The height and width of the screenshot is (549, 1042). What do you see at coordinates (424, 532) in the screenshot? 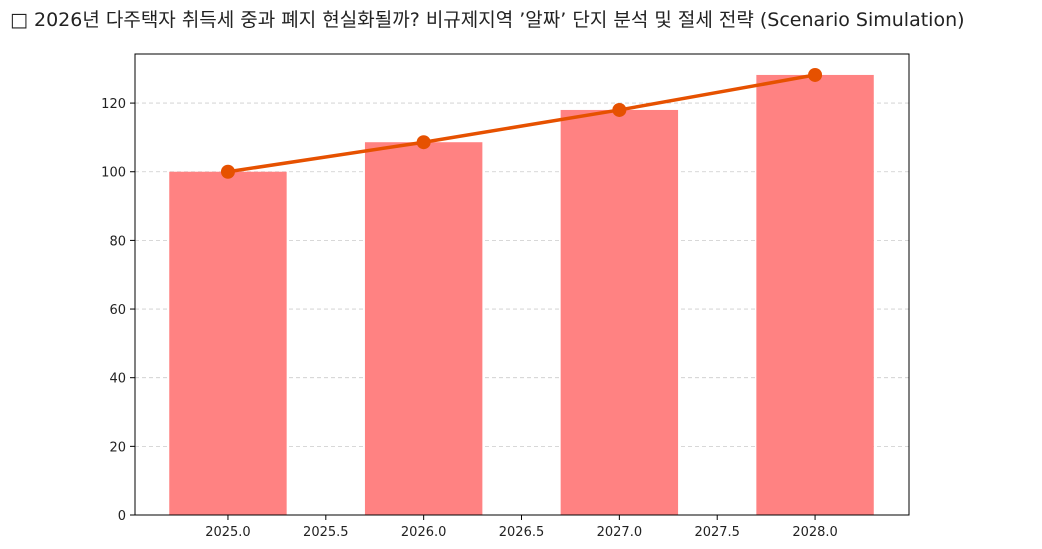
I see `x-tick-label: 2026.0` at bounding box center [424, 532].